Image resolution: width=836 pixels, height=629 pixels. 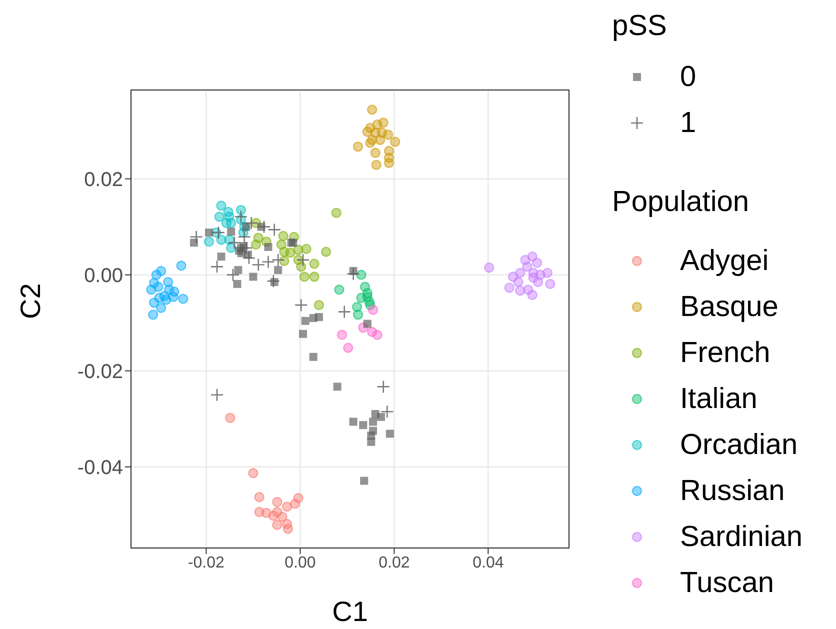 What do you see at coordinates (350, 611) in the screenshot?
I see `x-axis-title: C1` at bounding box center [350, 611].